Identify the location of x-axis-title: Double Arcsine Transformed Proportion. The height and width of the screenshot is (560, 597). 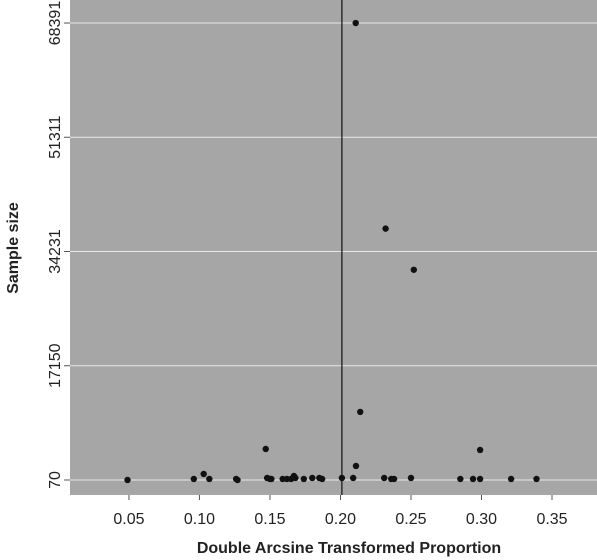
(349, 548).